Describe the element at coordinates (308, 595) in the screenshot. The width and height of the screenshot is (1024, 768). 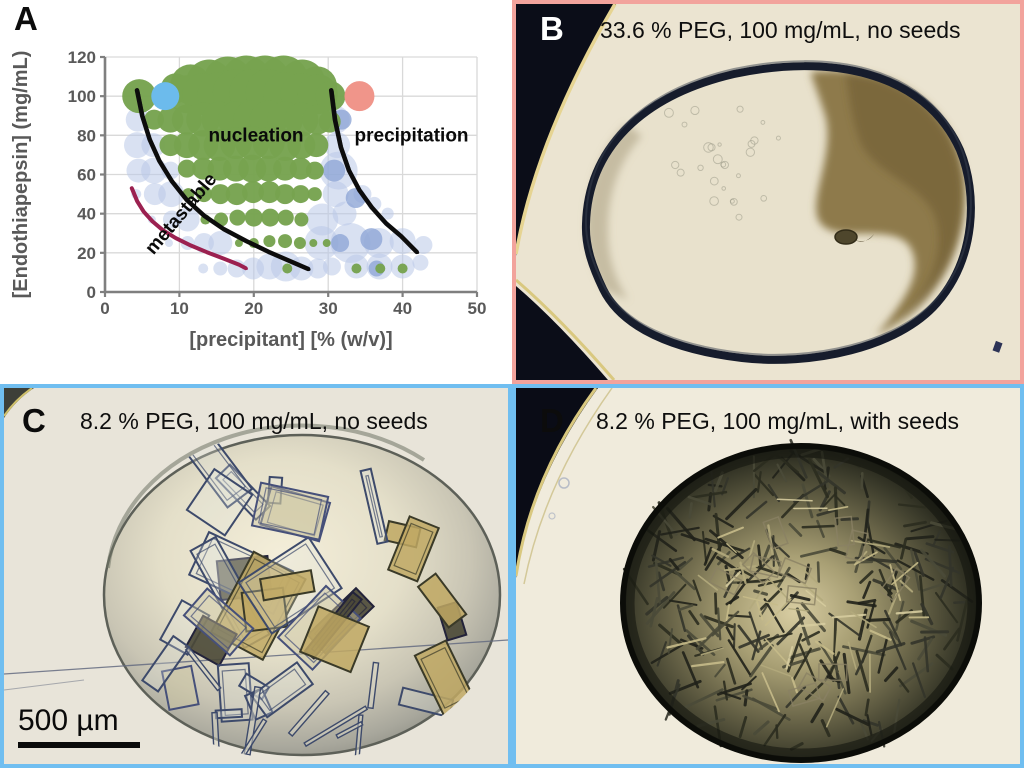
I see `crystal-plates` at that location.